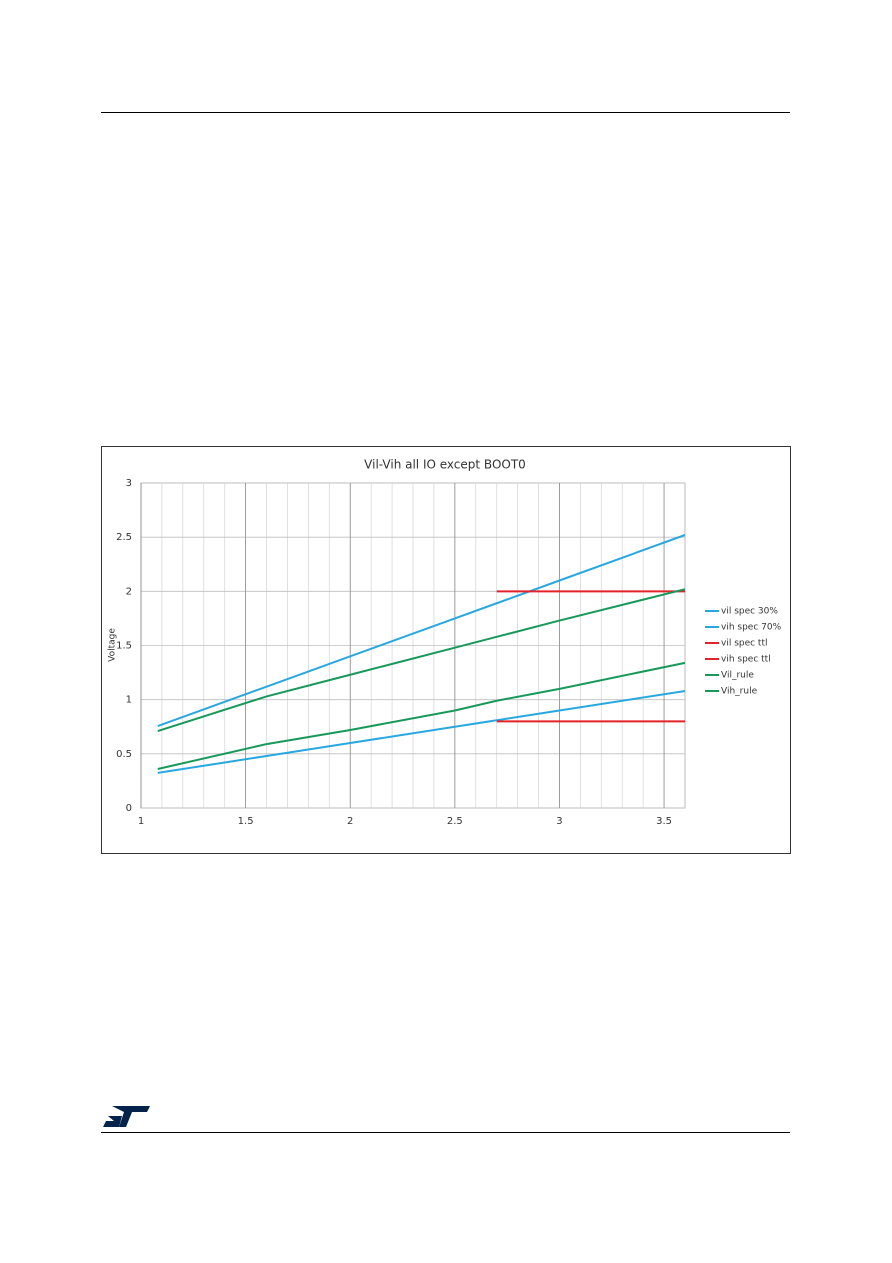  I want to click on x-tick-label: 3, so click(559, 821).